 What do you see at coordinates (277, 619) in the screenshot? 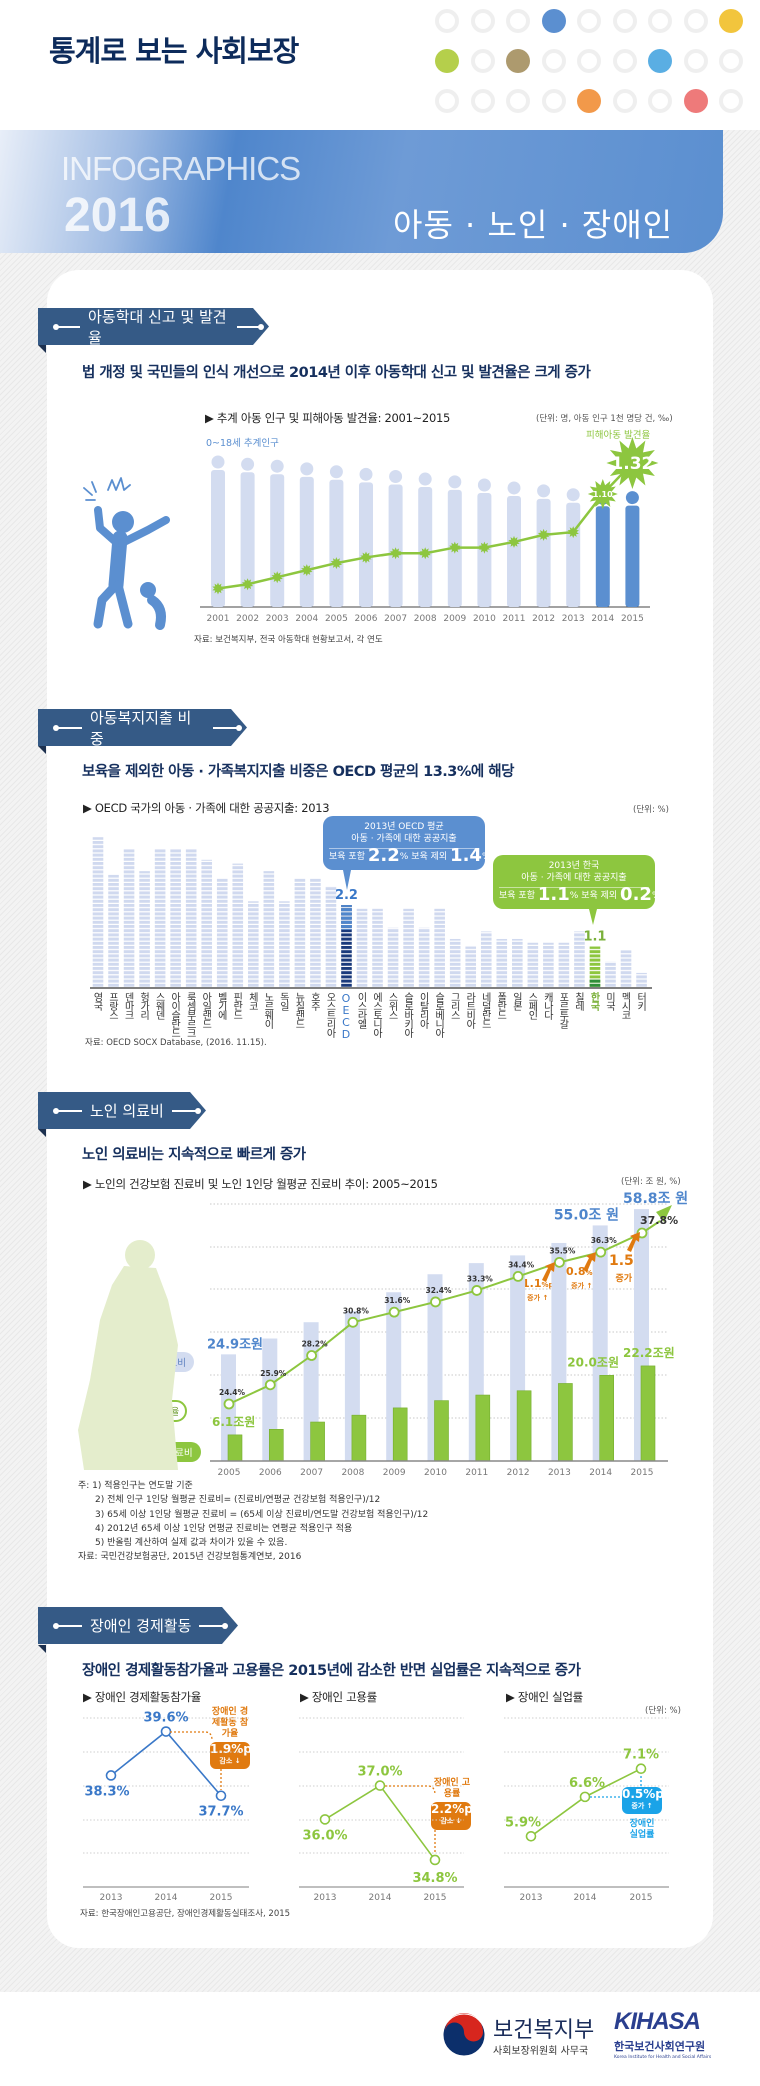
I see `year-tick-label: 2003` at bounding box center [277, 619].